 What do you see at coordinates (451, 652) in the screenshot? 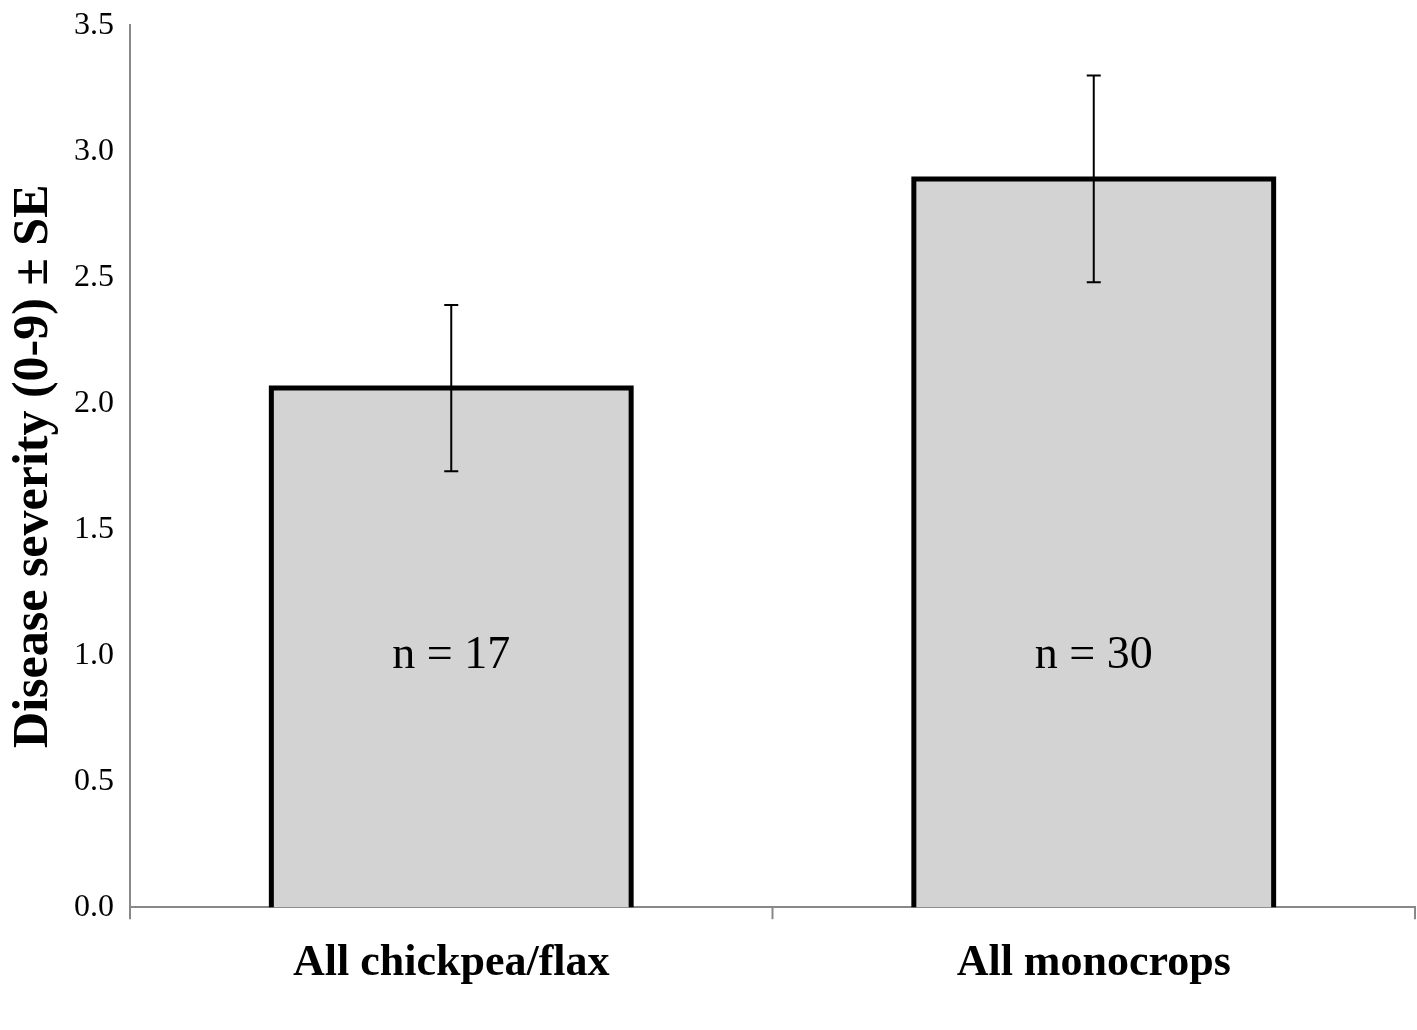
I see `annotation: n = 17` at bounding box center [451, 652].